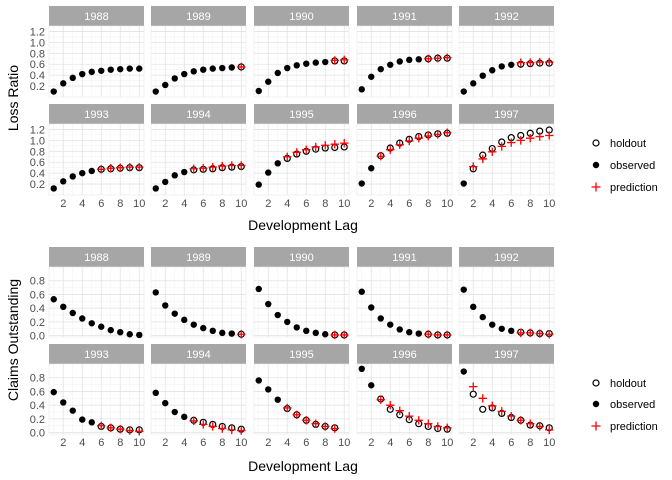  Describe the element at coordinates (203, 204) in the screenshot. I see `x-tick-label: 6` at that location.